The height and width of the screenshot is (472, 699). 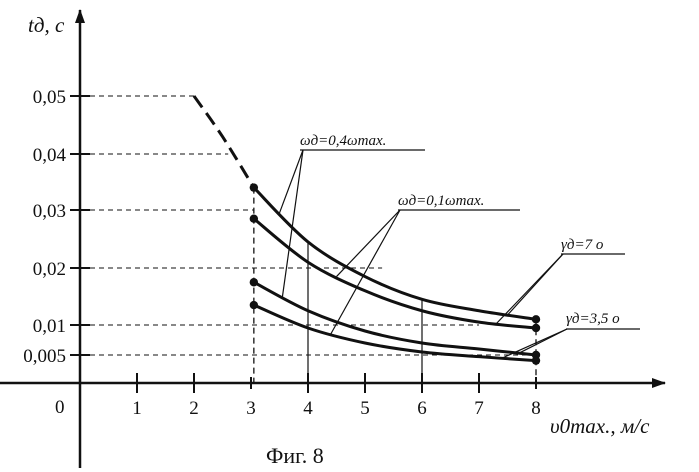 I want to click on x-tick-label: 4, so click(x=308, y=408).